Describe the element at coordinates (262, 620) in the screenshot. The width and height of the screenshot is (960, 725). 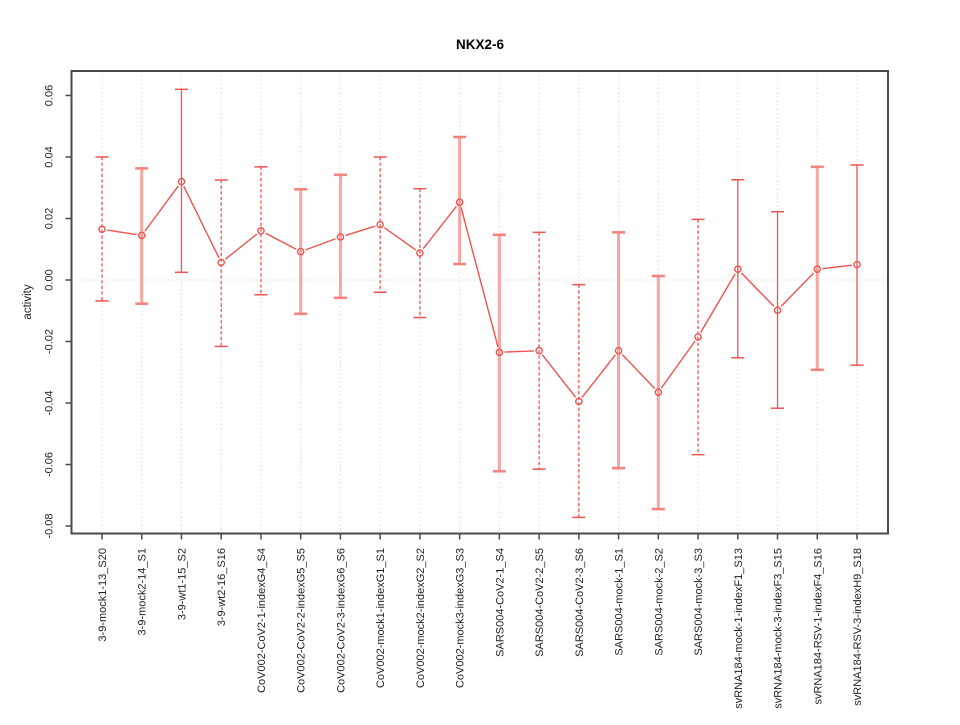
I see `x-tick-label: CoV002-CoV2-1-indexG4_S4` at that location.